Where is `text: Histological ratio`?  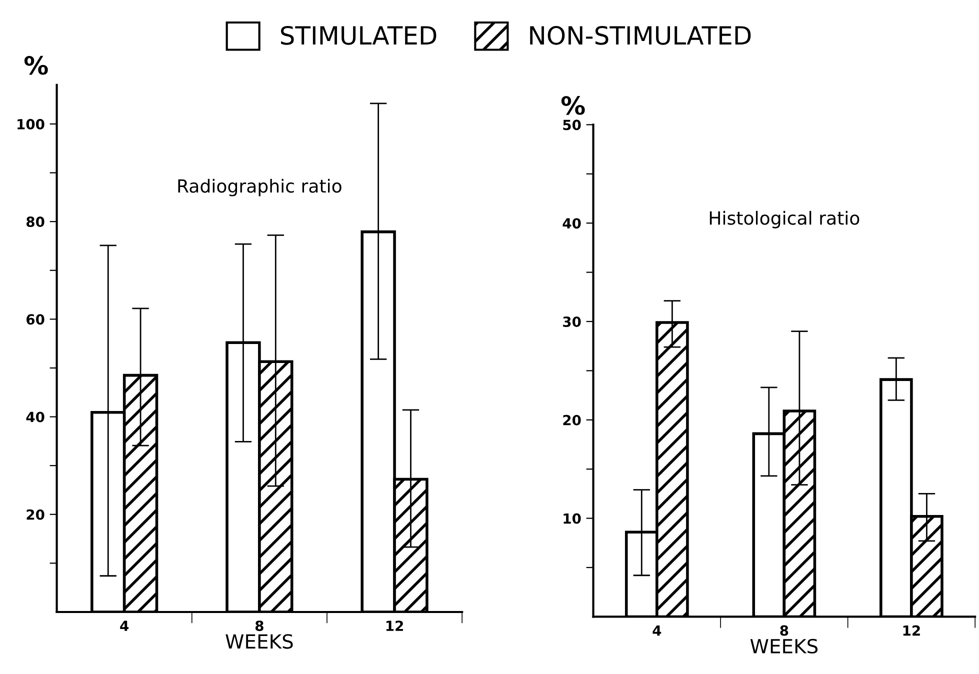 text: Histological ratio is located at coordinates (785, 219).